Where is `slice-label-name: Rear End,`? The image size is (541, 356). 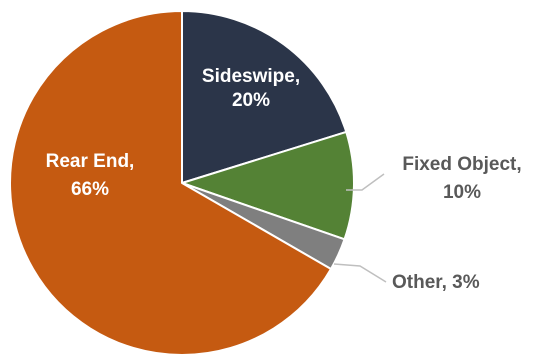
slice-label-name: Rear End, is located at coordinates (90, 161).